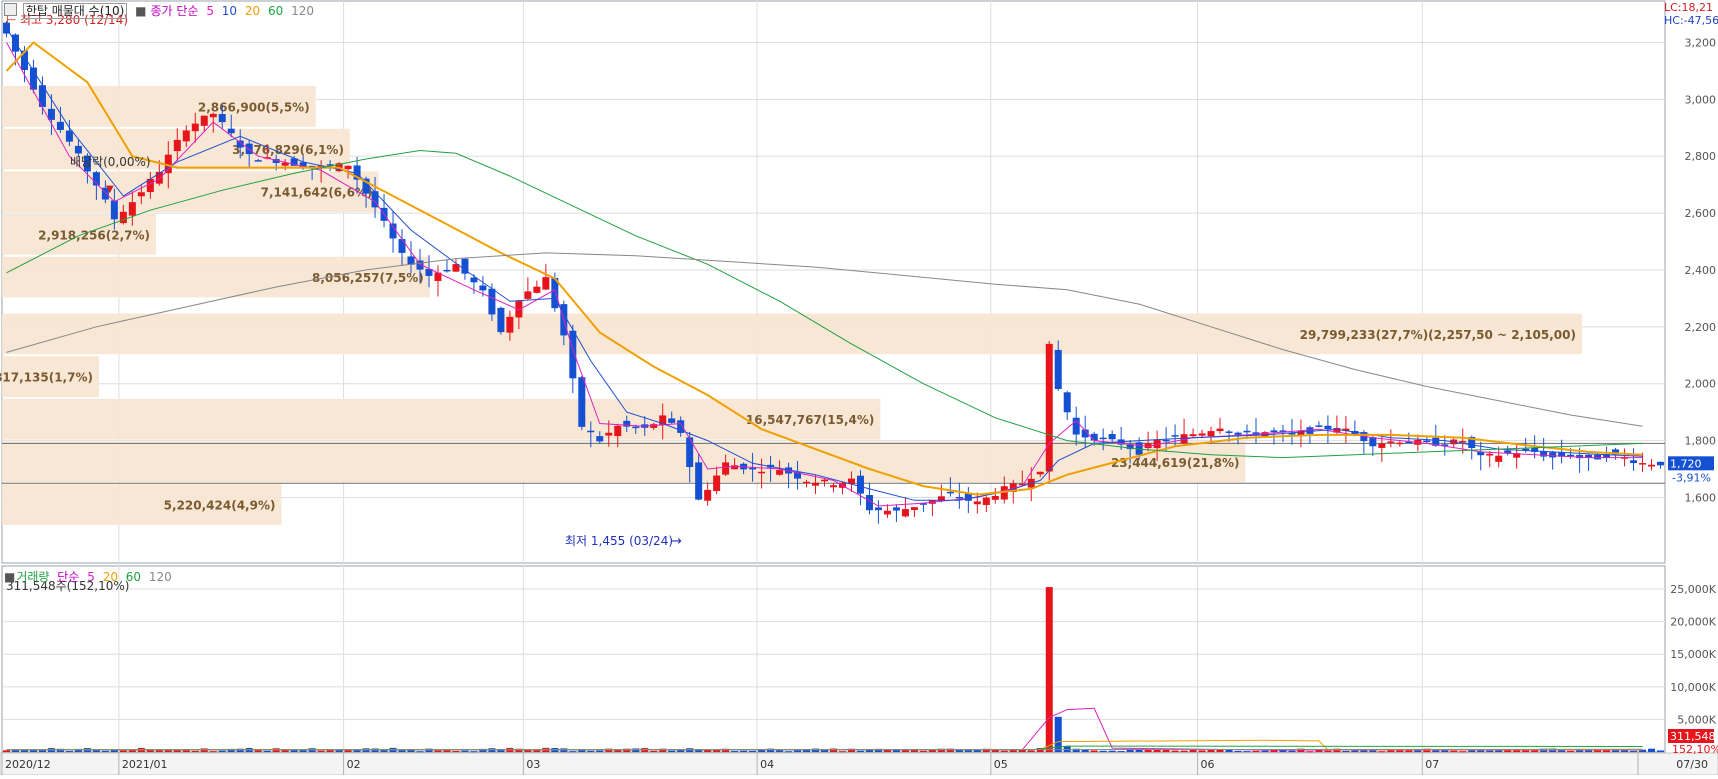  I want to click on dividend-marker-icon: ▼, so click(110, 189).